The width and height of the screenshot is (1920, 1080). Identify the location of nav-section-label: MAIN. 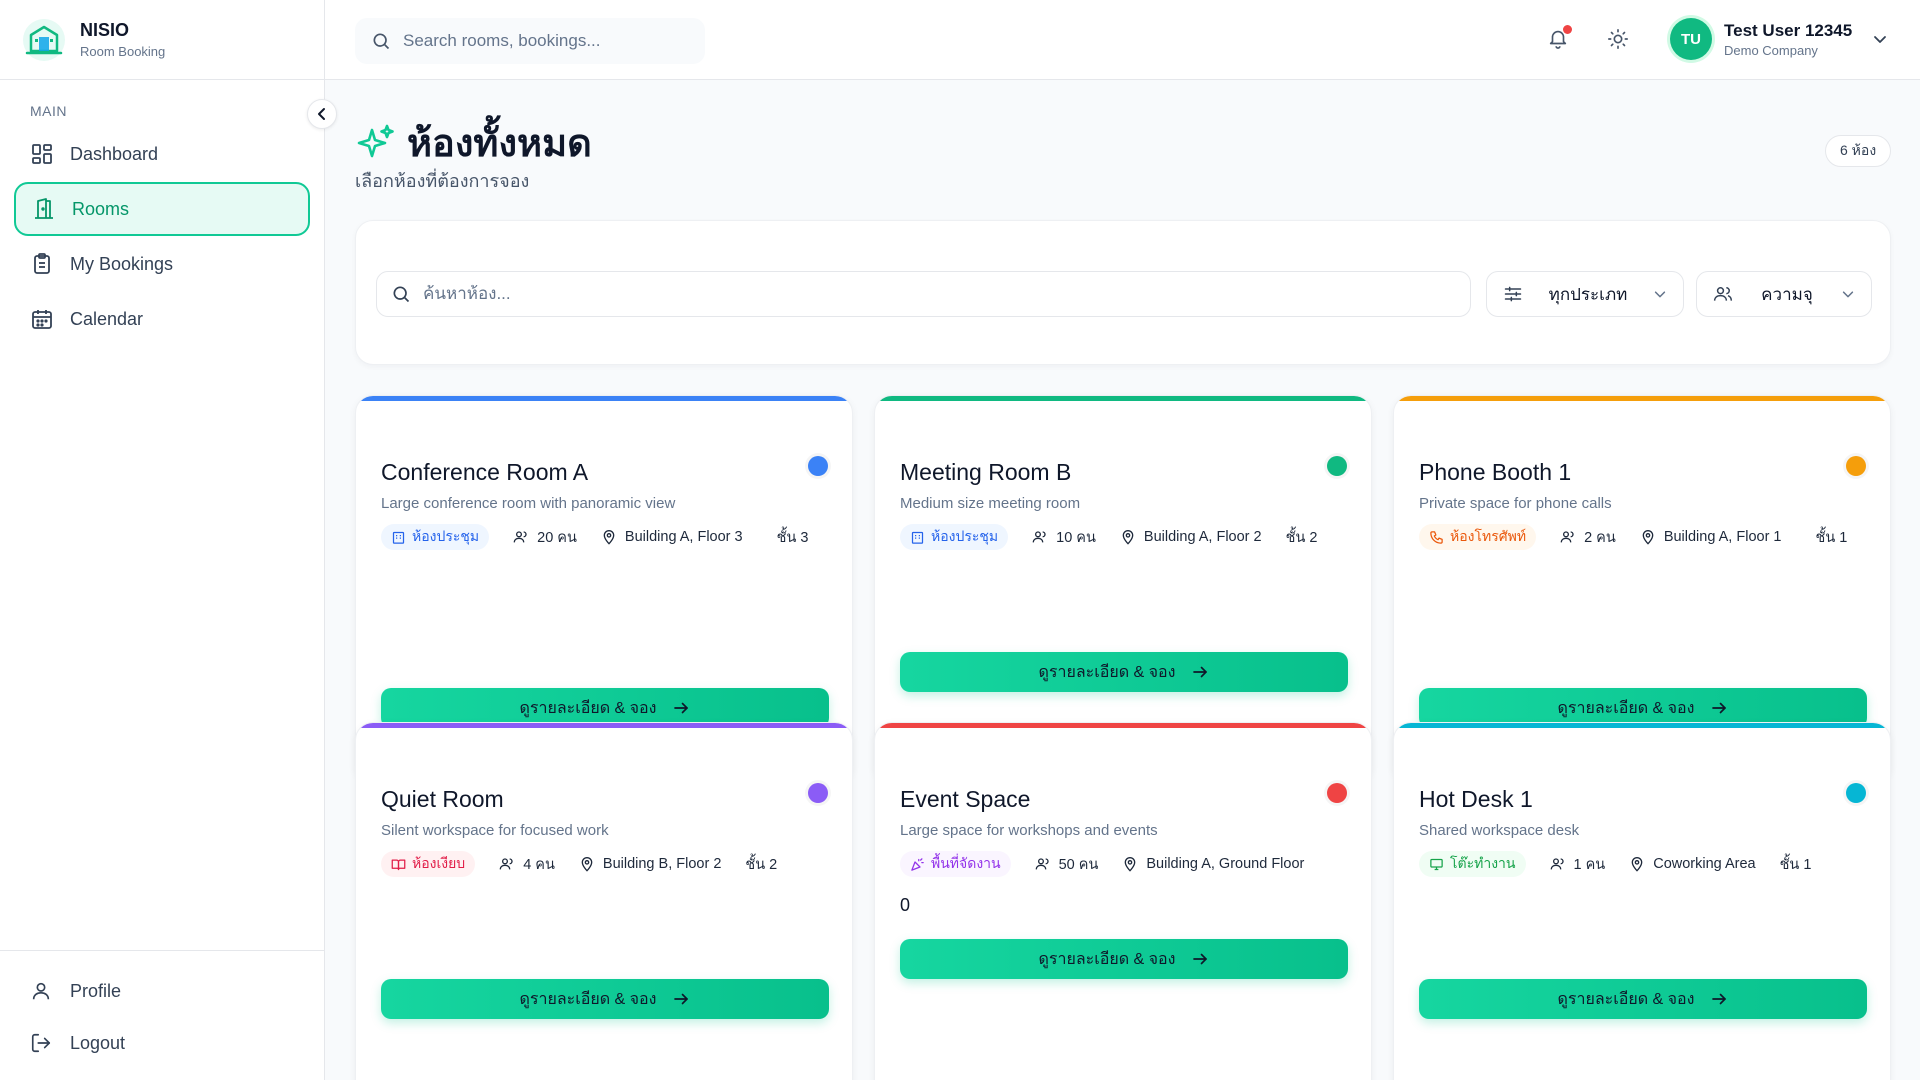
(48, 111).